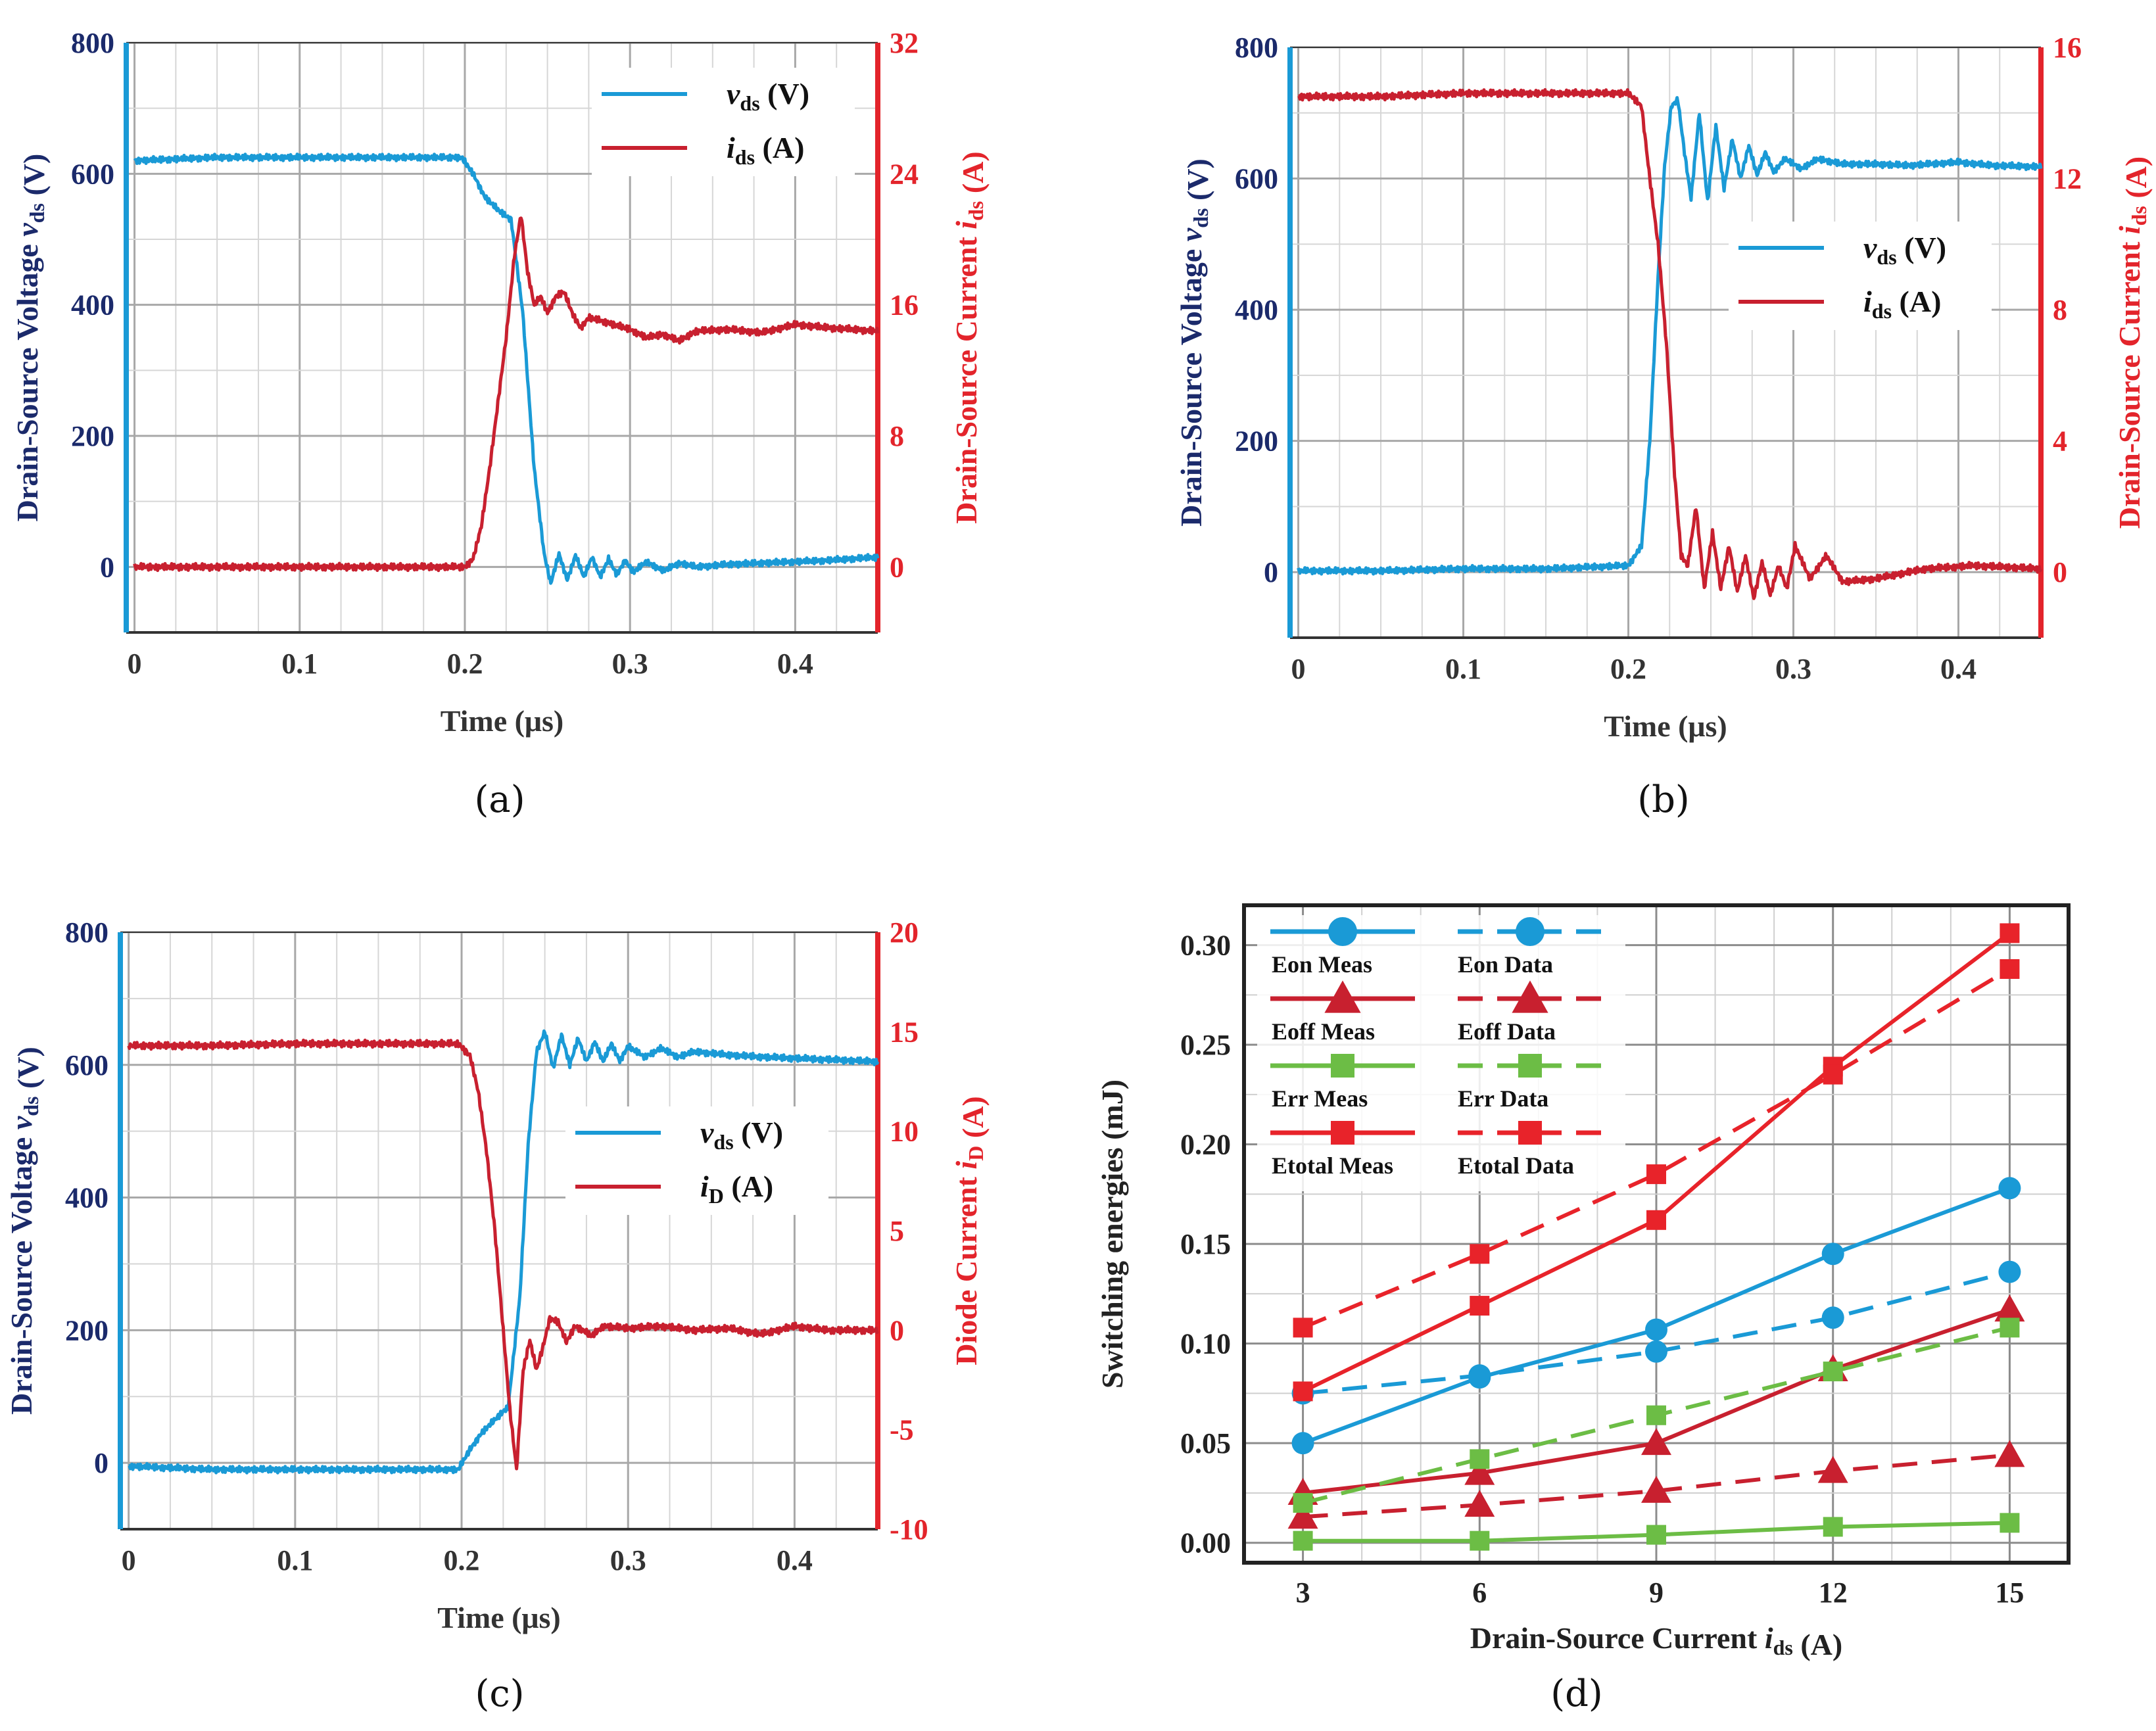  Describe the element at coordinates (909, 1529) in the screenshot. I see `right-y-tick-label: -10` at that location.